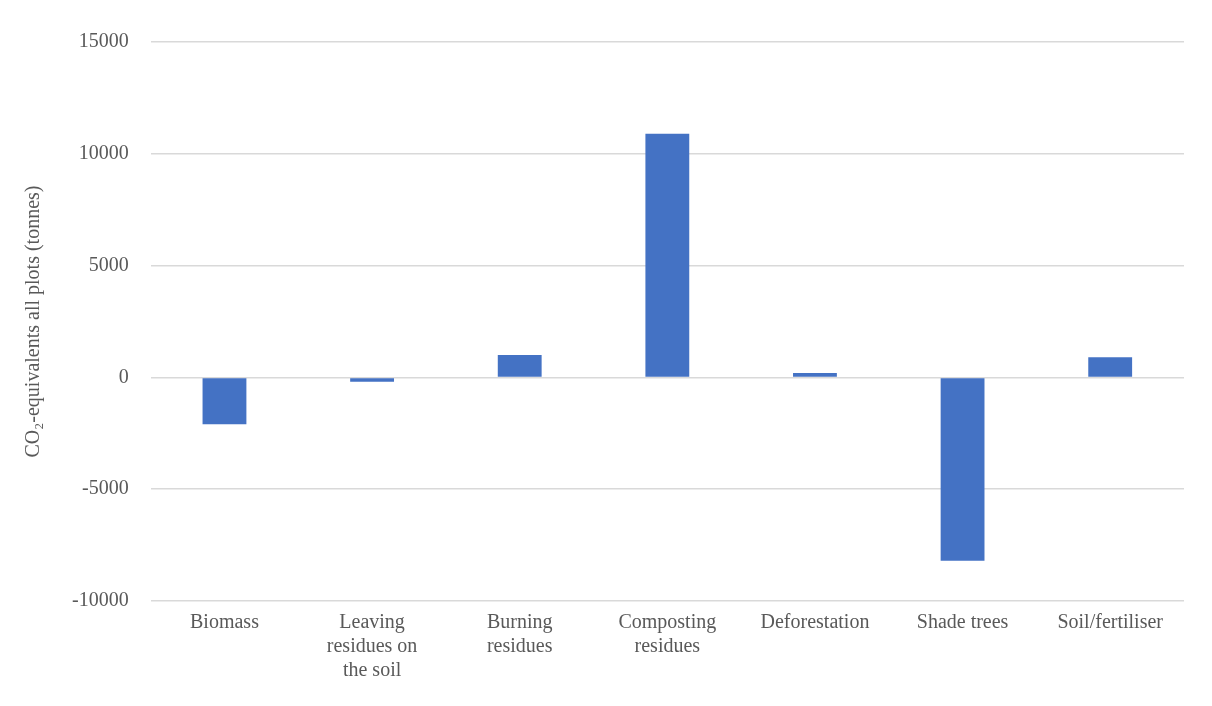  I want to click on y-tick-label: 0, so click(123, 375).